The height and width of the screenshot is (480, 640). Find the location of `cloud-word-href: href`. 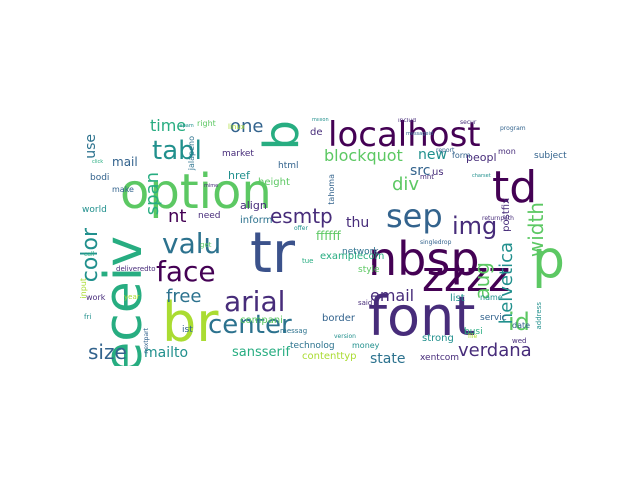

cloud-word-href: href is located at coordinates (239, 175).